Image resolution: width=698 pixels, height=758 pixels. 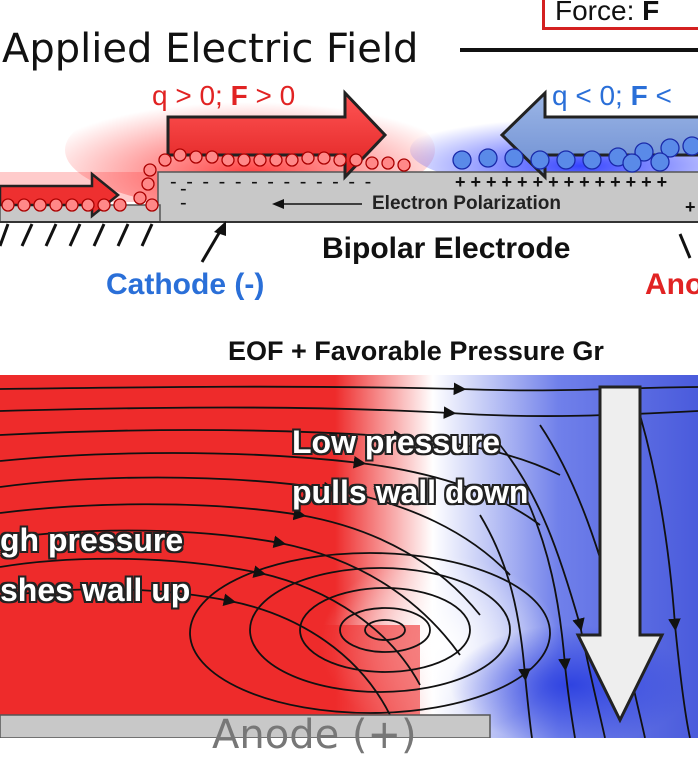 I want to click on positive-charge-label: q > 0; F > 0, so click(x=223, y=96).